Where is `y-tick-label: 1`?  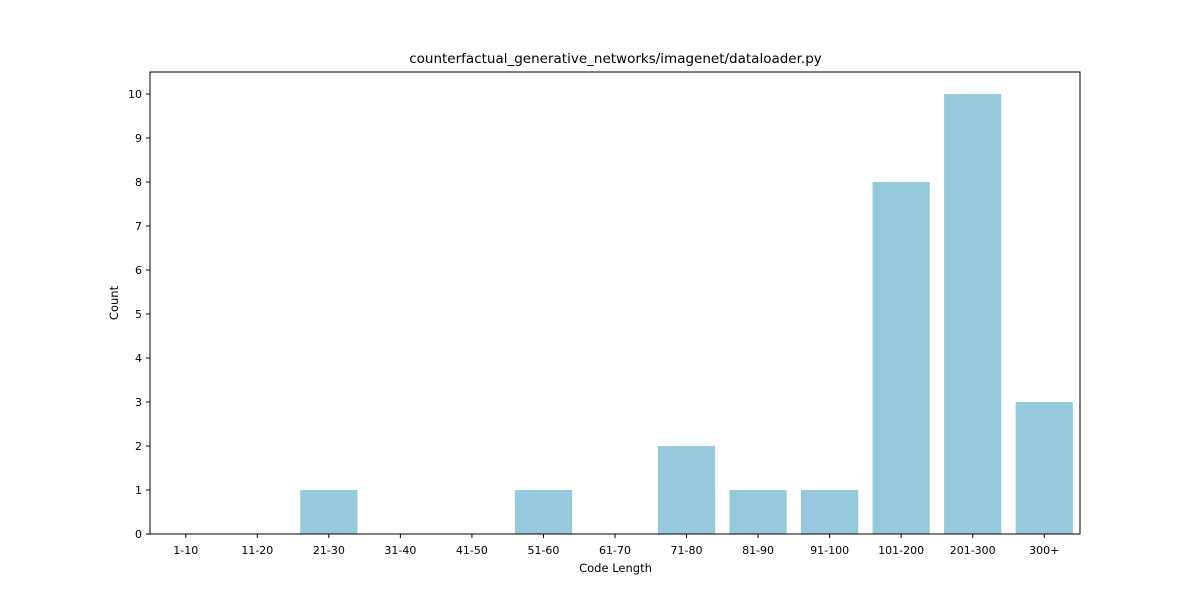
y-tick-label: 1 is located at coordinates (138, 490).